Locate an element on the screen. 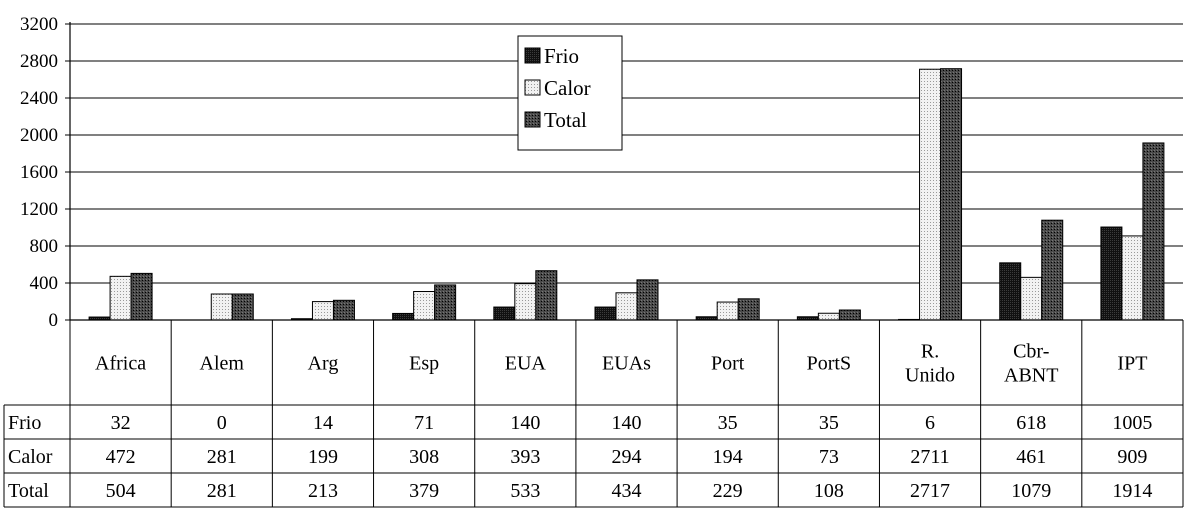  legend-swatch-calor is located at coordinates (532, 87).